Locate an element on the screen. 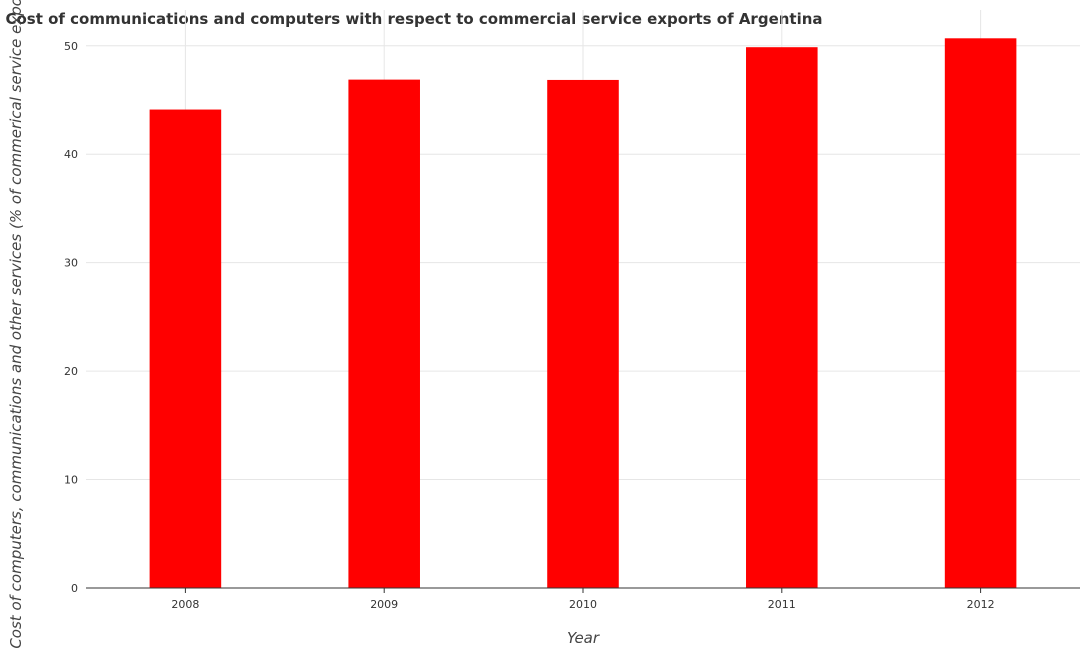  x-tick-label: 2009 is located at coordinates (384, 604).